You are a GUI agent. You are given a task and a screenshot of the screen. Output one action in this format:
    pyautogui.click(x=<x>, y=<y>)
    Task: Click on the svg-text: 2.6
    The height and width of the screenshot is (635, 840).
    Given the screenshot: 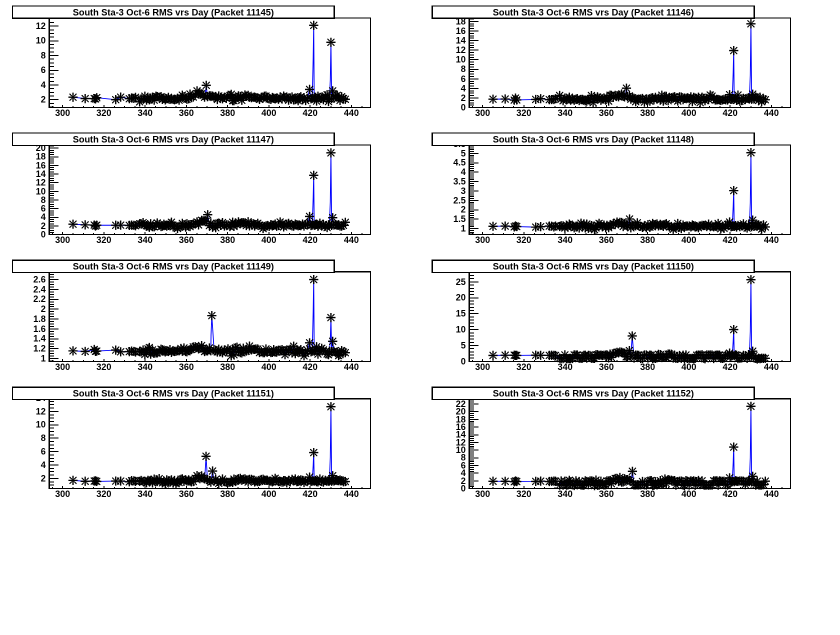 What is the action you would take?
    pyautogui.click(x=39, y=279)
    